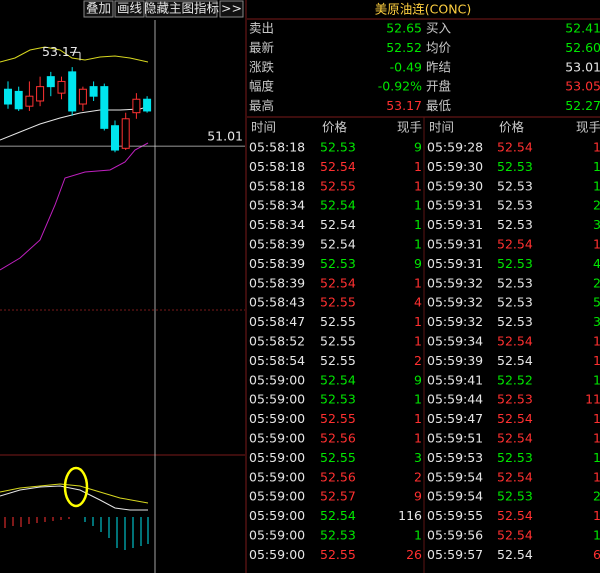 Image resolution: width=600 pixels, height=573 pixels. What do you see at coordinates (414, 554) in the screenshot?
I see `tick-volume: 26` at bounding box center [414, 554].